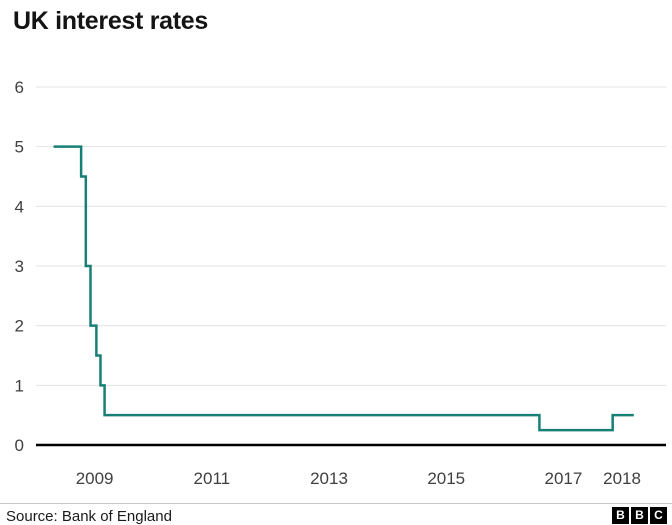 Image resolution: width=672 pixels, height=525 pixels. What do you see at coordinates (19, 87) in the screenshot?
I see `y-tick-label: 6` at bounding box center [19, 87].